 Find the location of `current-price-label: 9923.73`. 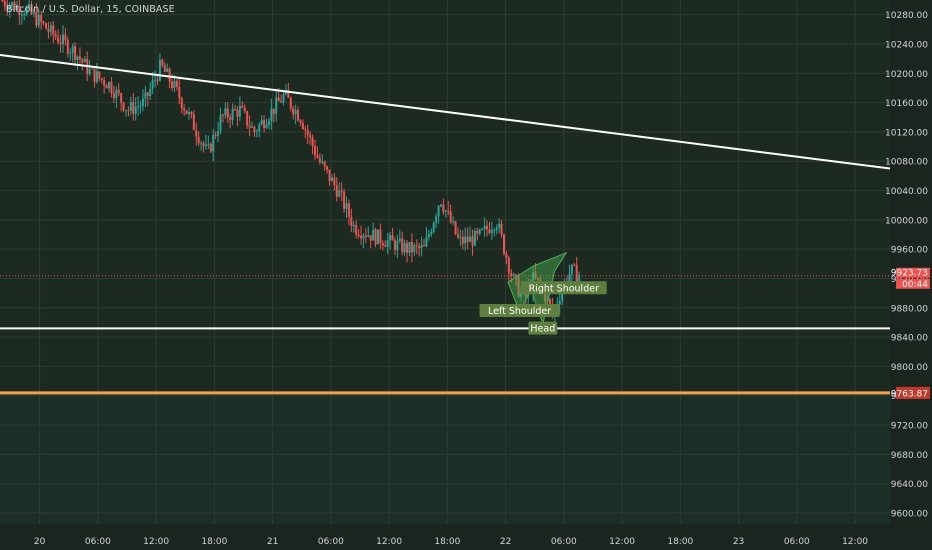

current-price-label: 9923.73 is located at coordinates (909, 273).